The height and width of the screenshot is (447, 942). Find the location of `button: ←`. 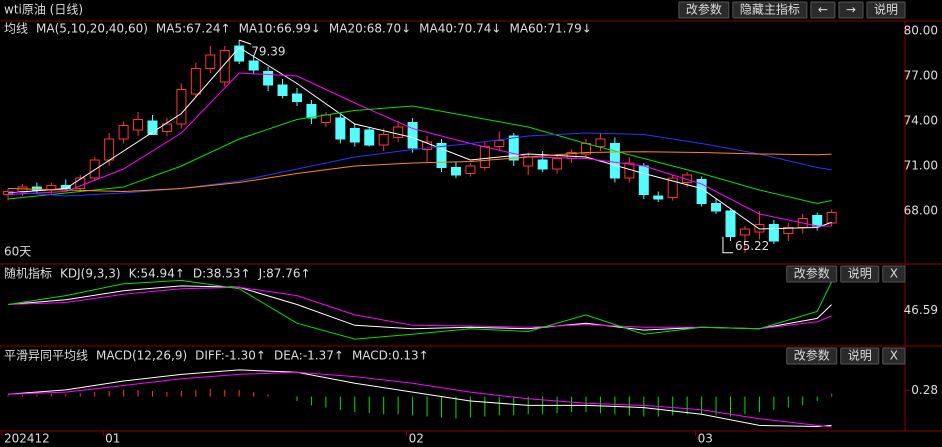

button: ← is located at coordinates (823, 10).